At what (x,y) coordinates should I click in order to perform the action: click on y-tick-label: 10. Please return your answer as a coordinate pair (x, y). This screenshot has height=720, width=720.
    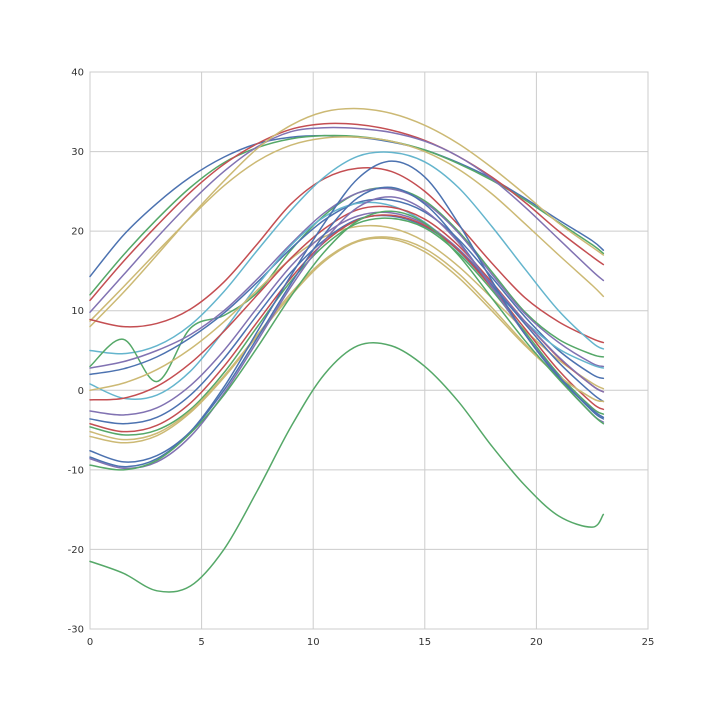
    Looking at the image, I should click on (77, 311).